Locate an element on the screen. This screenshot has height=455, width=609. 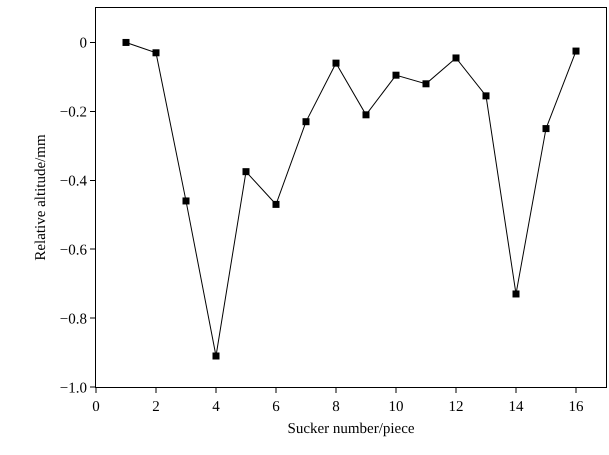
y-tick-label: −0.4 is located at coordinates (74, 182).